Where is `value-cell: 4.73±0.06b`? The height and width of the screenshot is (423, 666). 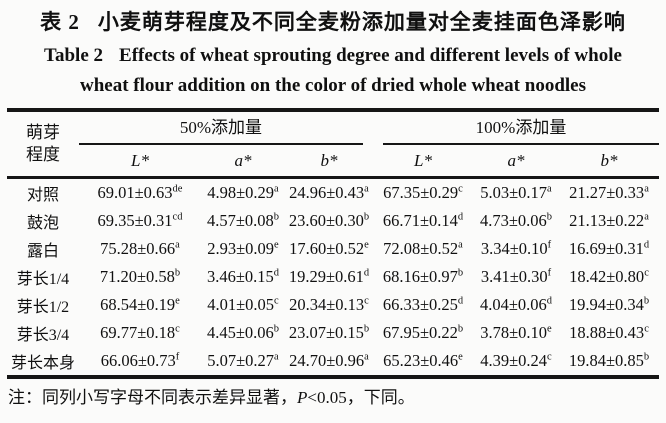 value-cell: 4.73±0.06b is located at coordinates (516, 221).